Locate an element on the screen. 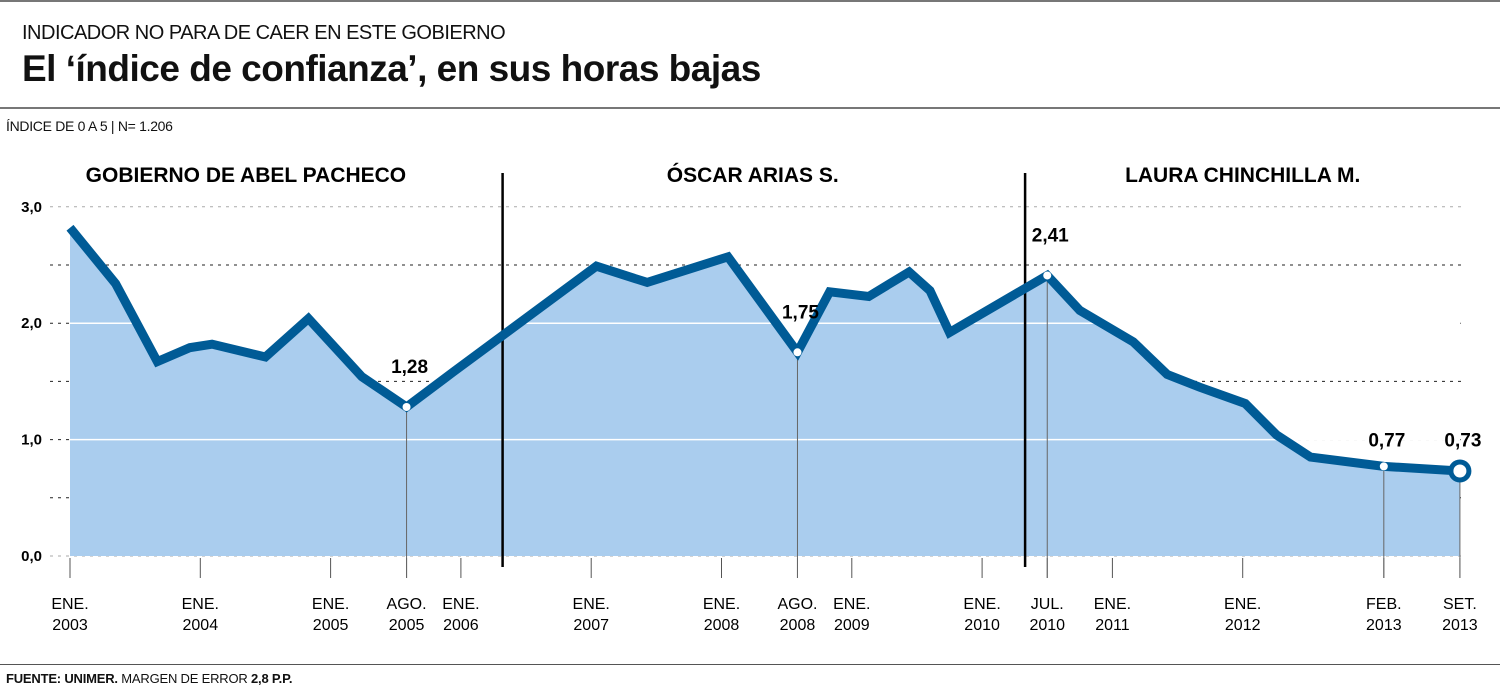 The image size is (1500, 690). margin-value: 2,8 P.P. is located at coordinates (272, 678).